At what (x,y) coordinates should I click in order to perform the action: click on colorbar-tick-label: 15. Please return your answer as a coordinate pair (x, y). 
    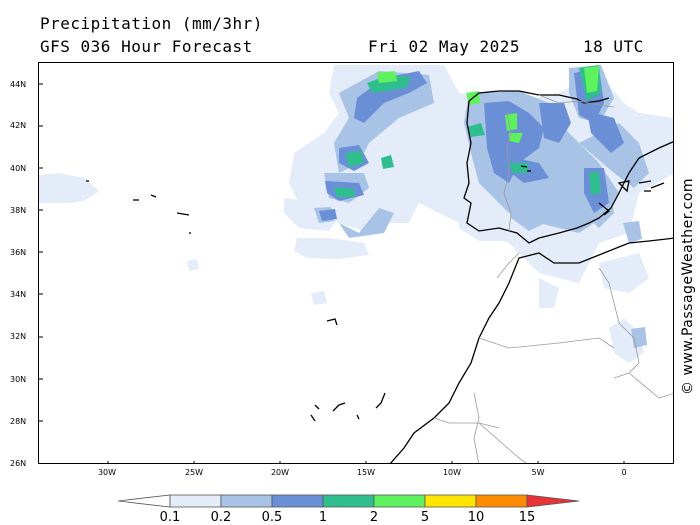
    Looking at the image, I should click on (527, 517).